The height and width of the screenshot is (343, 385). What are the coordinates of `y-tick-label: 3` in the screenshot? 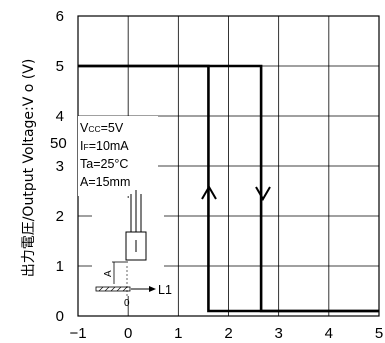 It's located at (60, 166).